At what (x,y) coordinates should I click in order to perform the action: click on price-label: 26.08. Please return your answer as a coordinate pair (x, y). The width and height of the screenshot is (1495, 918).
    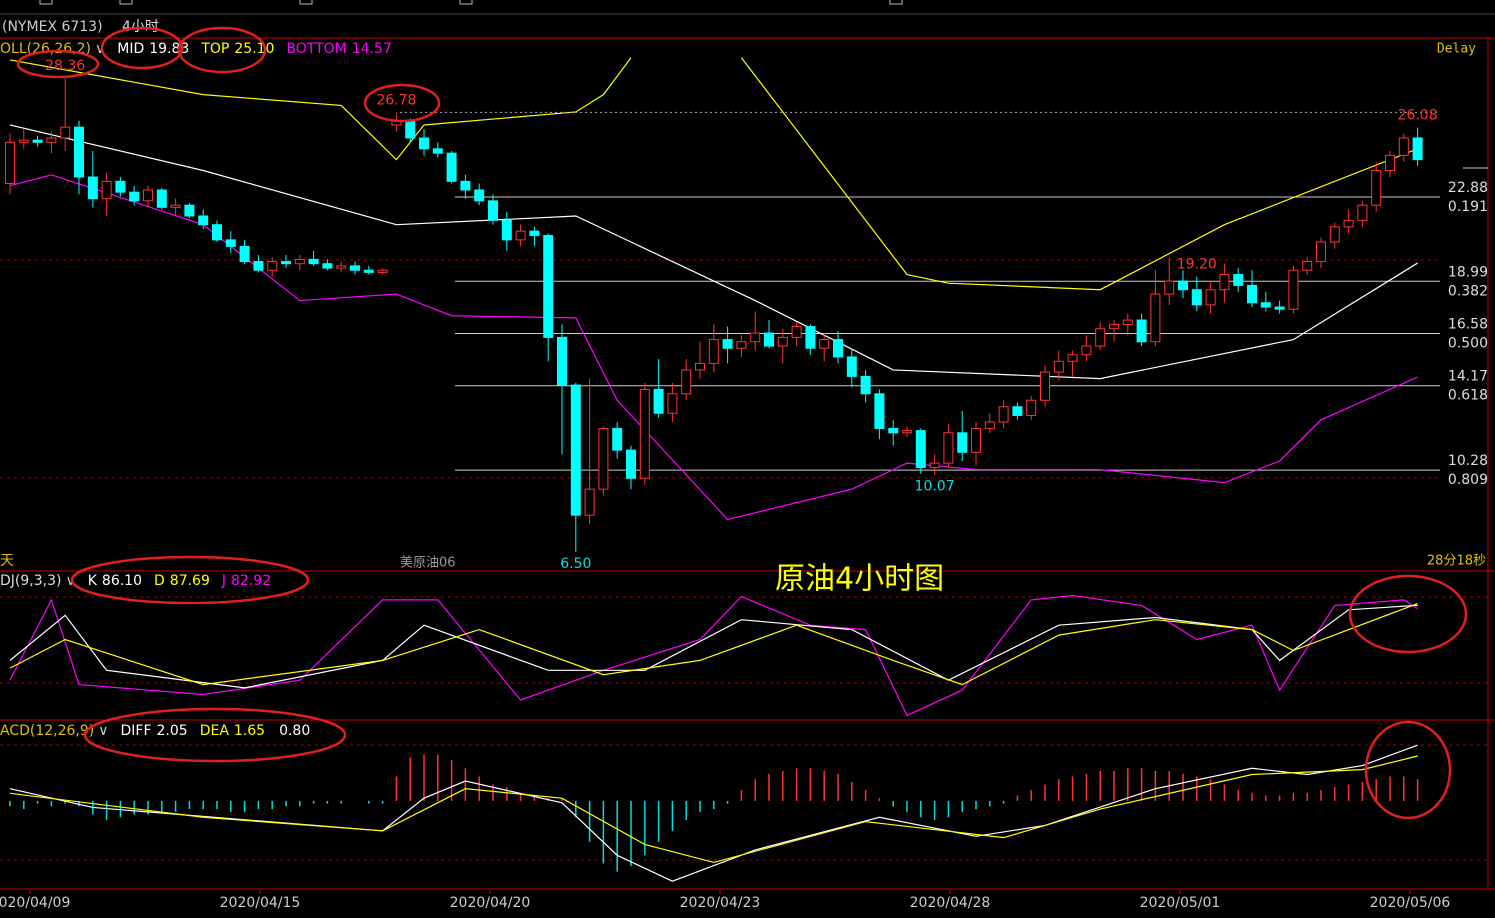
    Looking at the image, I should click on (1418, 116).